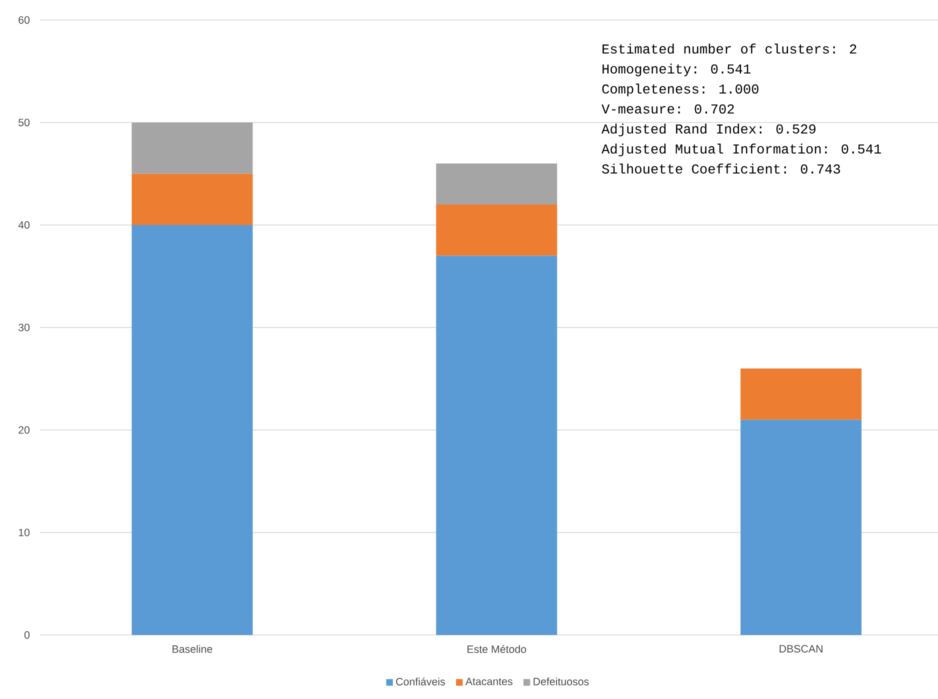  What do you see at coordinates (709, 130) in the screenshot?
I see `annotation: Adjusted Rand Index: 0.529` at bounding box center [709, 130].